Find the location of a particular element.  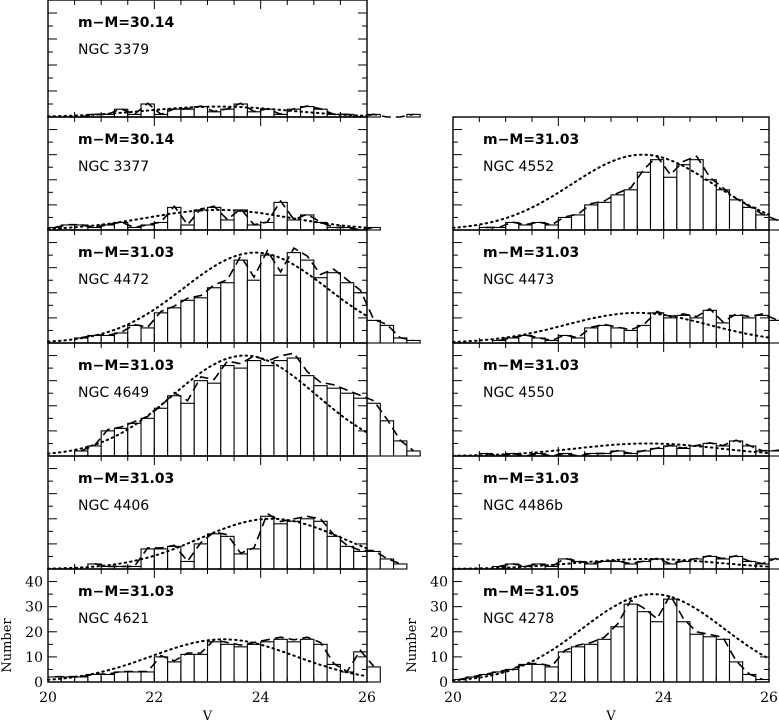

galaxy-name-label: NGC 4473 is located at coordinates (518, 280).